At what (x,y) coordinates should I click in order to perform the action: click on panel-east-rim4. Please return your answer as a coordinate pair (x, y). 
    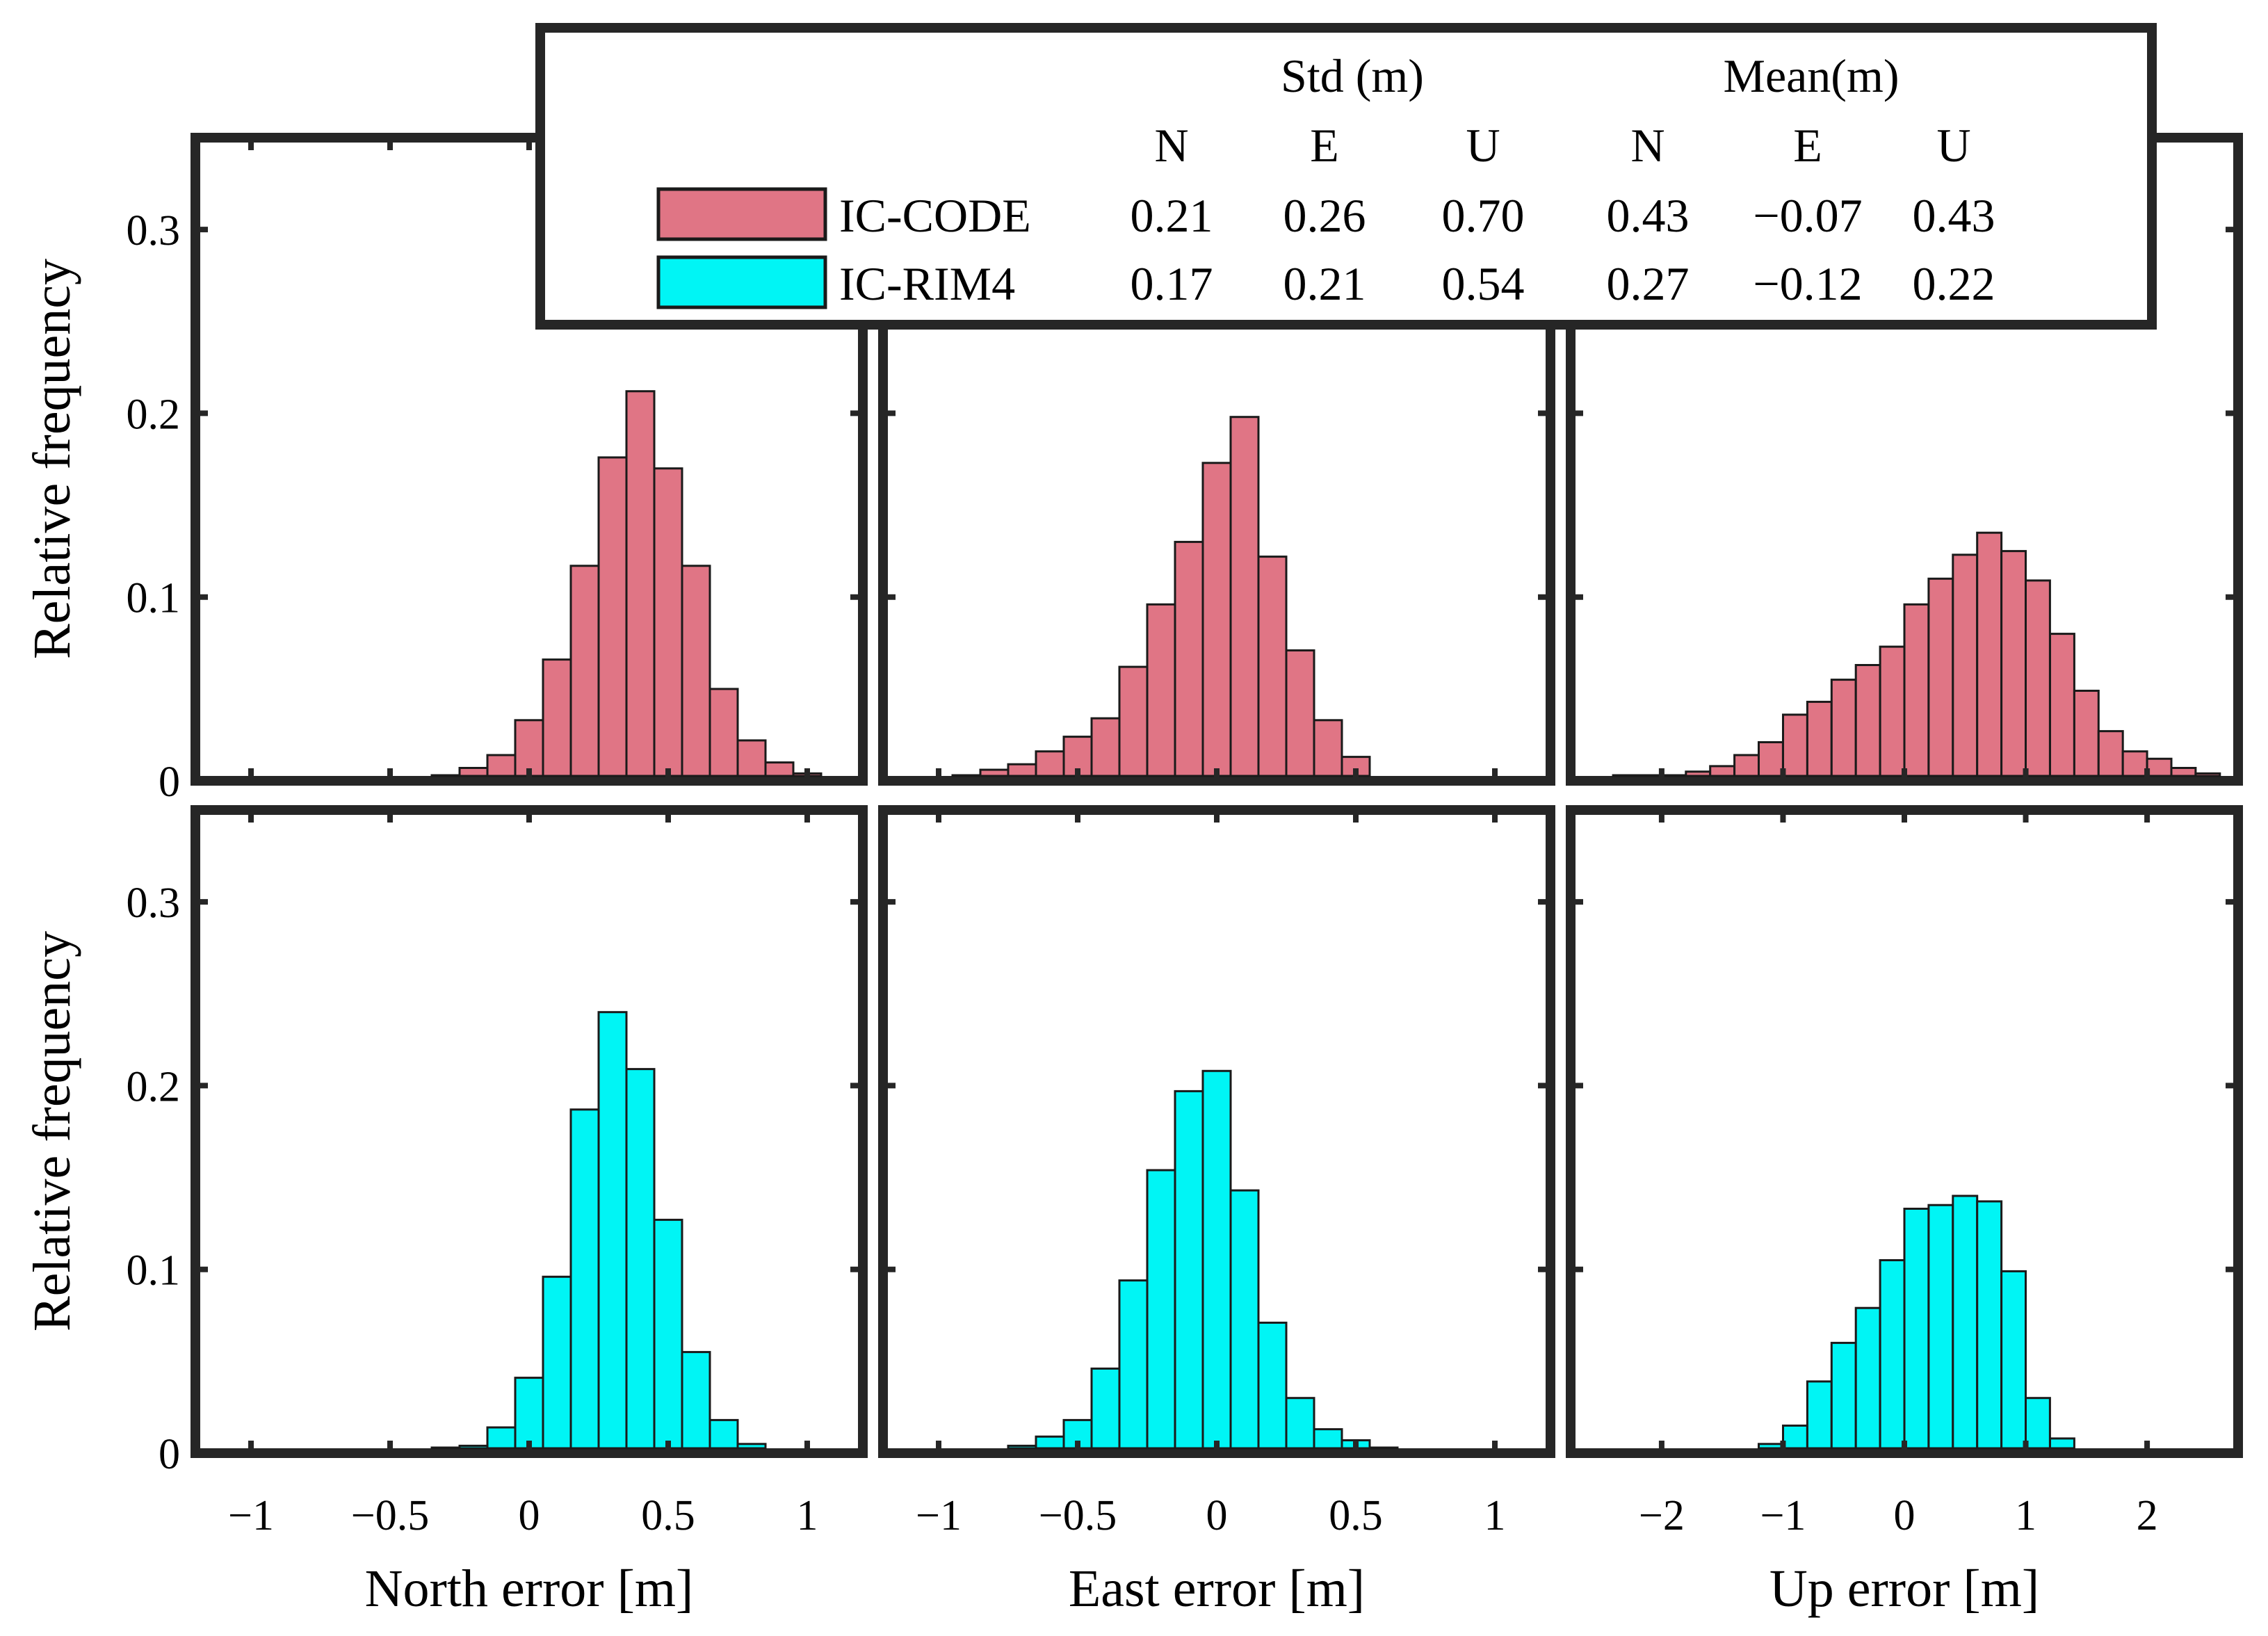
    Looking at the image, I should click on (1216, 1131).